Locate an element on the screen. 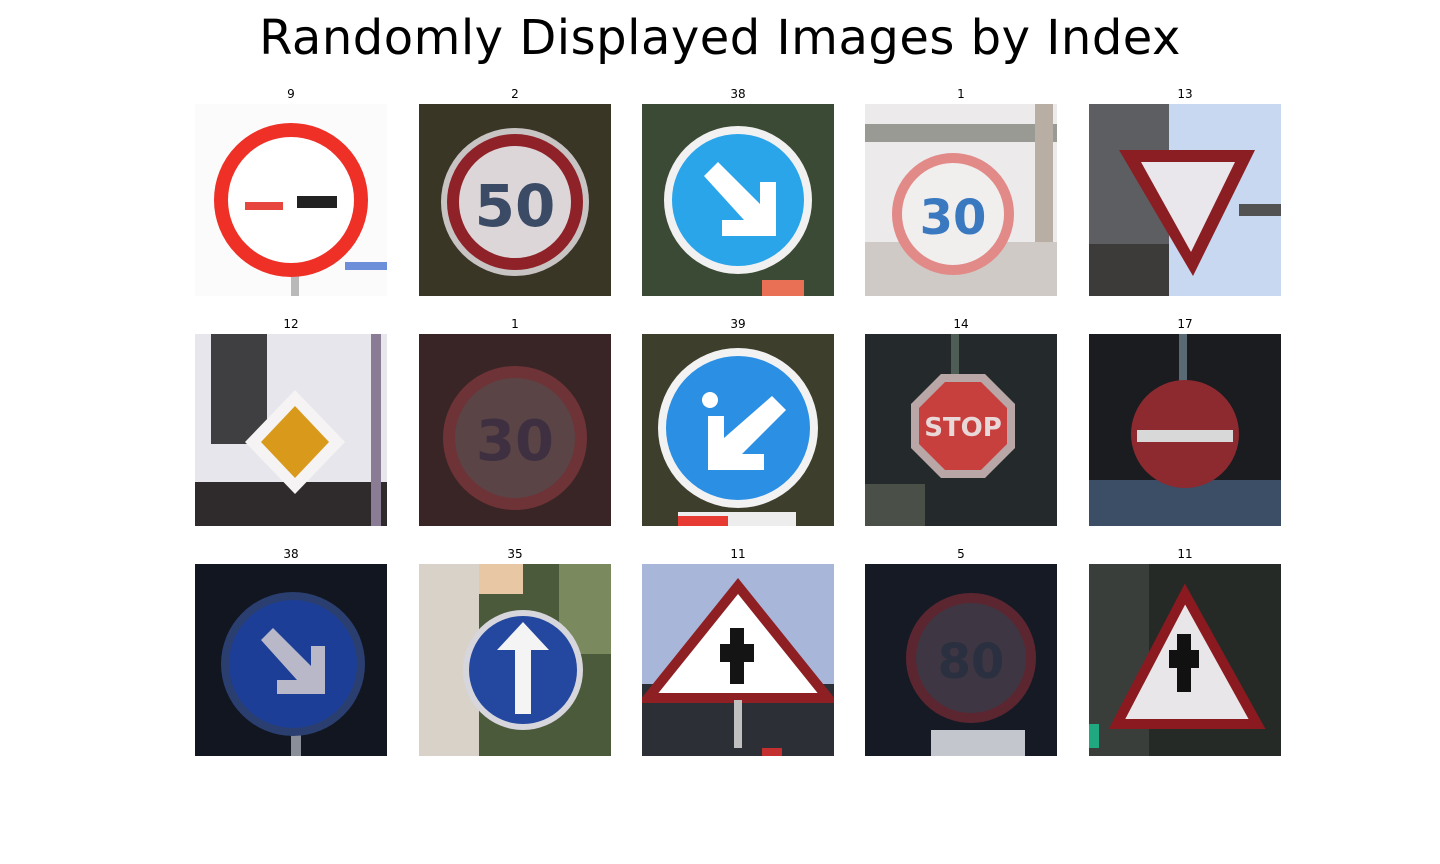  image-cell: 39 is located at coordinates (738, 421).